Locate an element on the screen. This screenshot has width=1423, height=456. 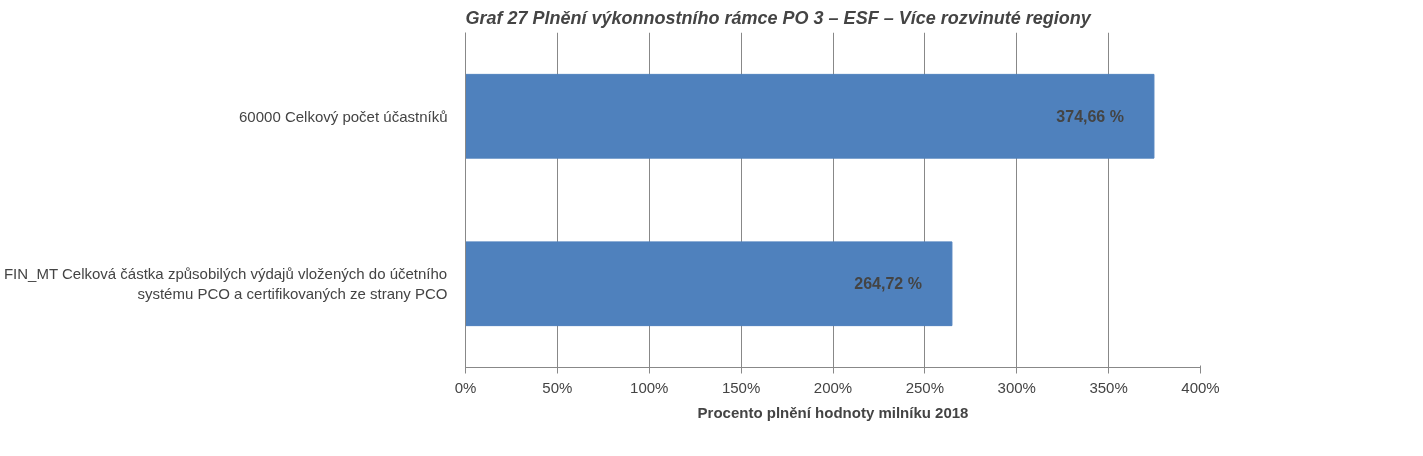
x-tick-label: 100% is located at coordinates (649, 387).